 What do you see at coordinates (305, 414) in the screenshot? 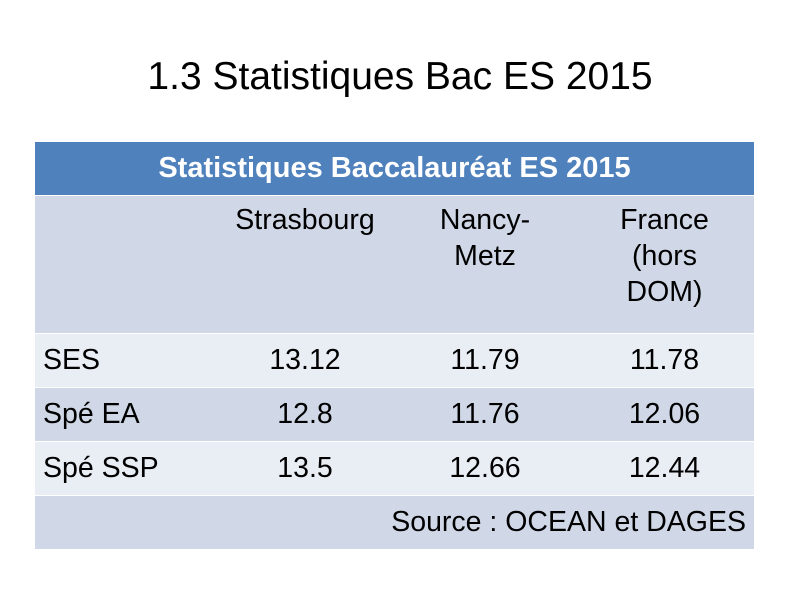
I see `table-cell: 12.8` at bounding box center [305, 414].